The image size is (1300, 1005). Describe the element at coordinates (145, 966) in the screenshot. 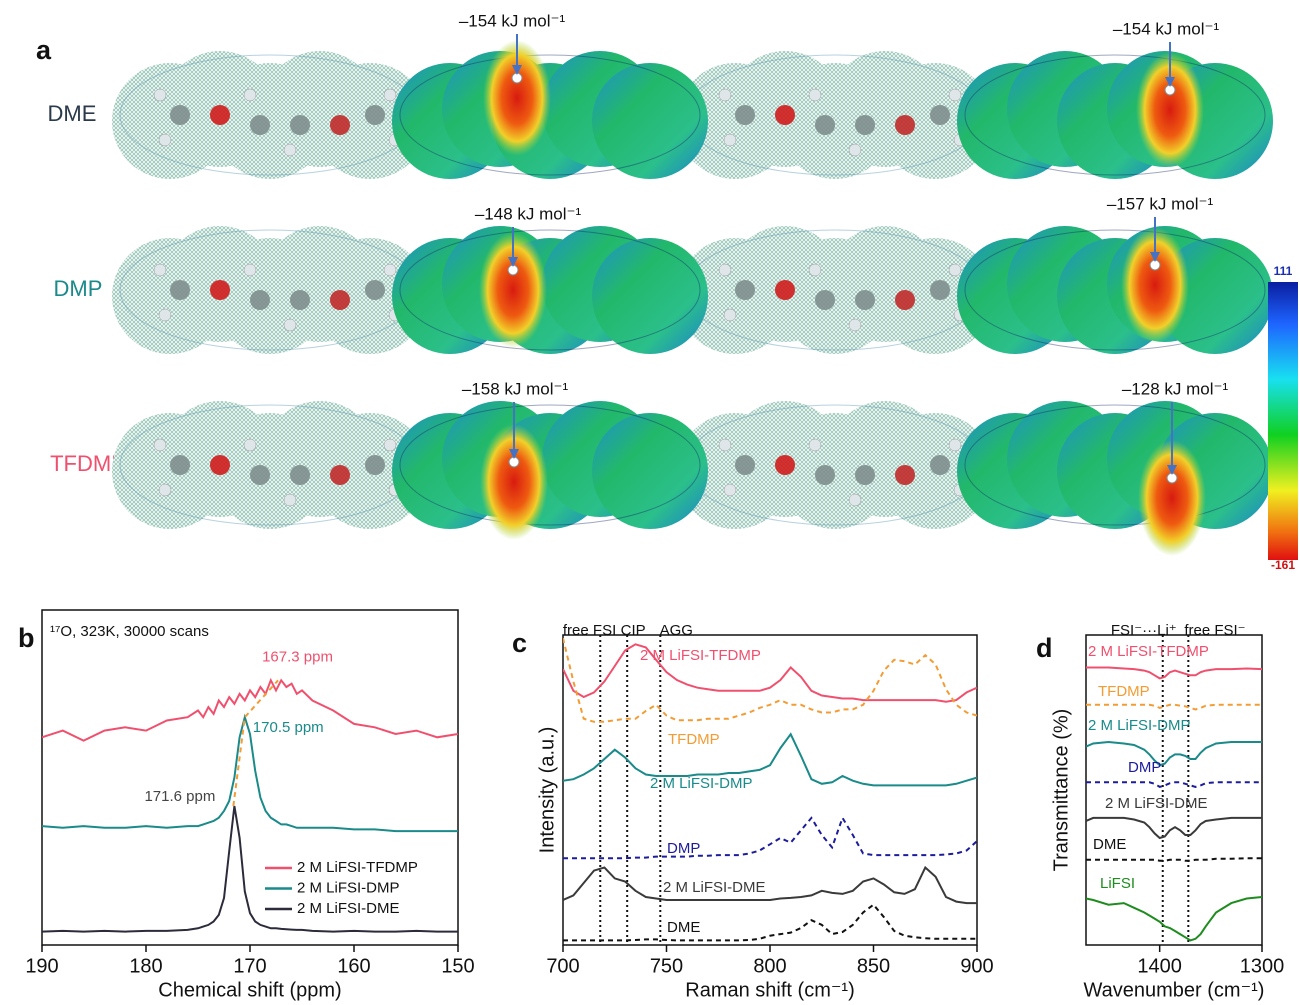

I see `x-tick-label: 180` at that location.